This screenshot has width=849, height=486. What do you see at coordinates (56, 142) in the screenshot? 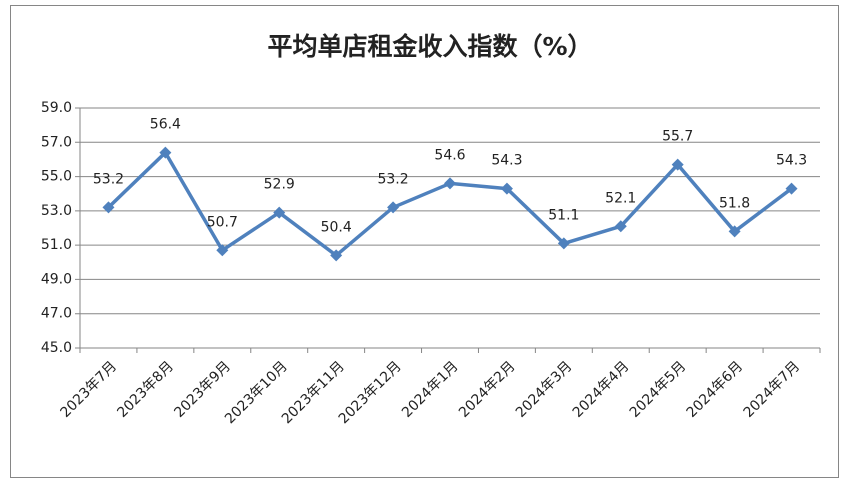
I see `y-tick-label: 57.0` at bounding box center [56, 142].